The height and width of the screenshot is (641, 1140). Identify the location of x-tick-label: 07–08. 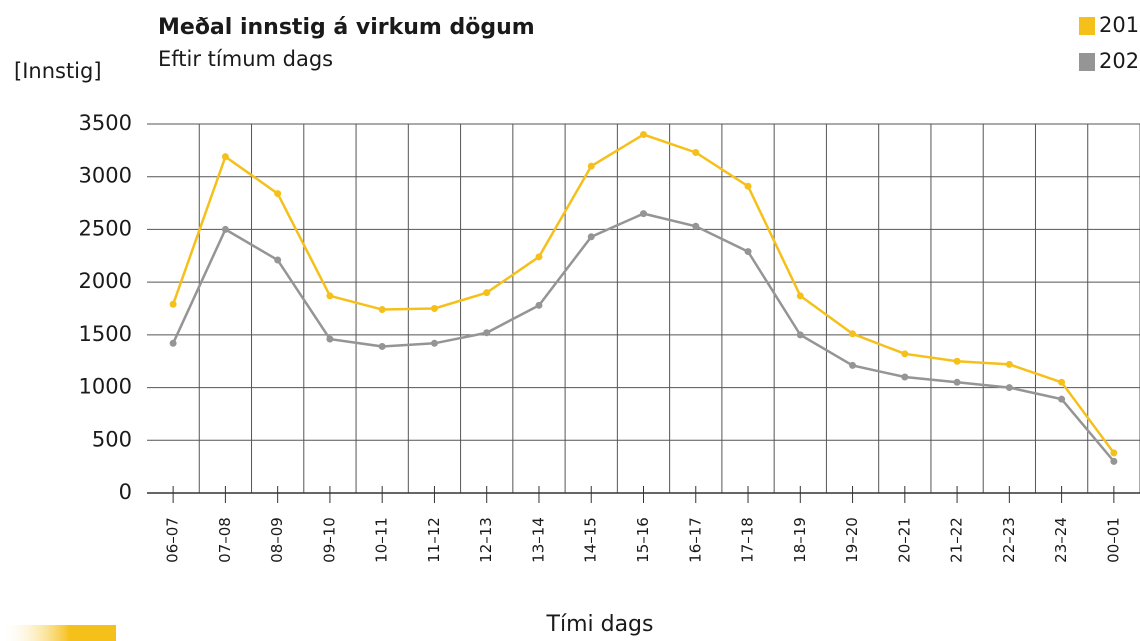
(225, 540).